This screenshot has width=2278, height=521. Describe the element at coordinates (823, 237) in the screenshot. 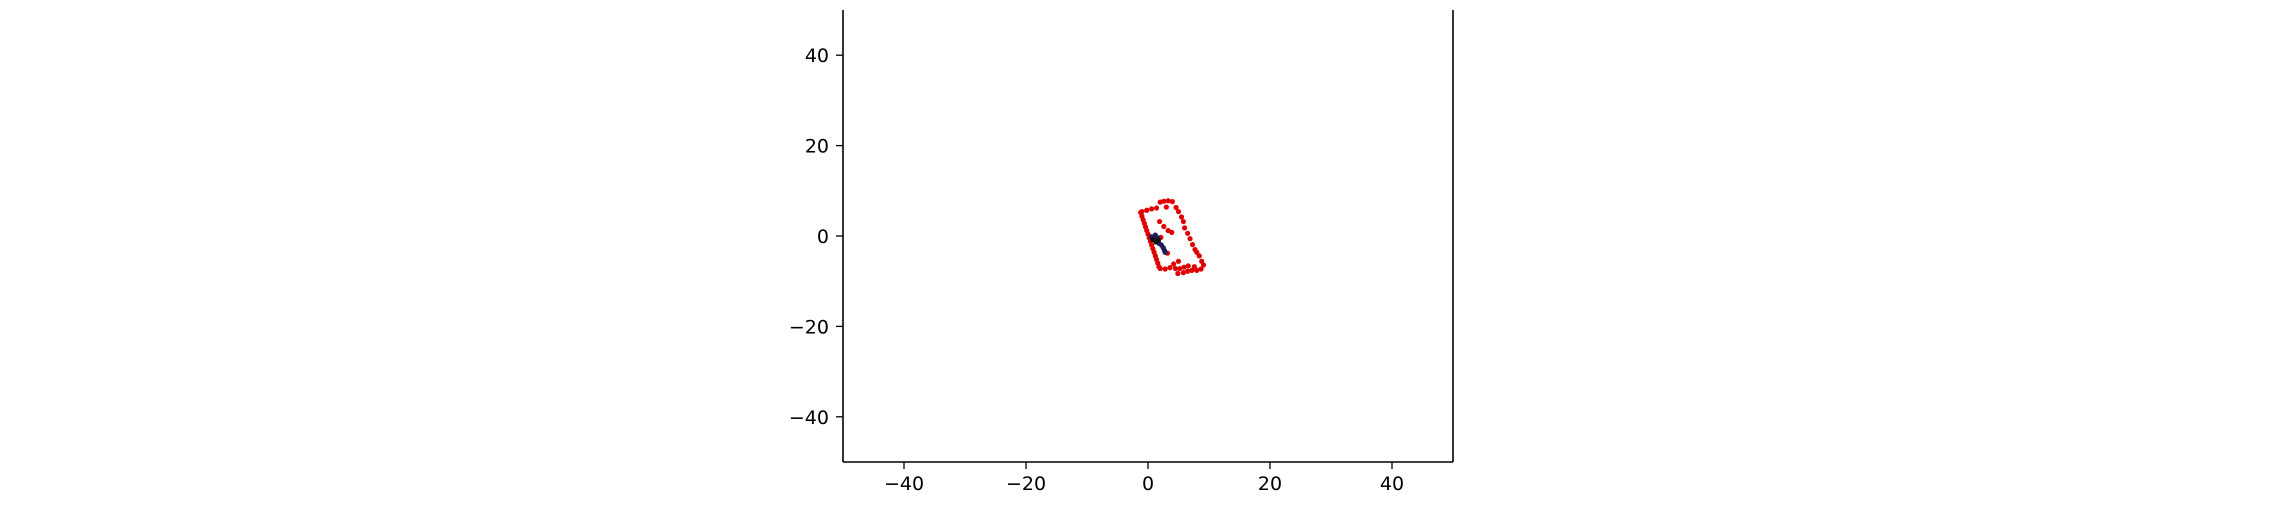

I see `y-tick-label: 0` at that location.